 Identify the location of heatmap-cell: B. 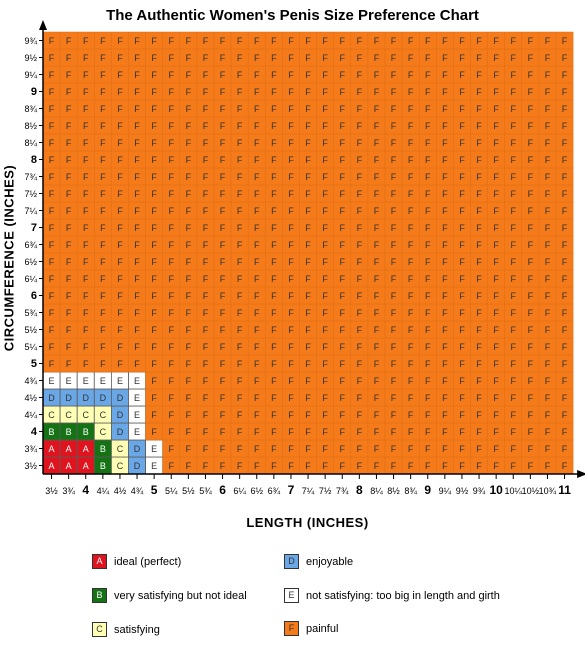
(85, 431).